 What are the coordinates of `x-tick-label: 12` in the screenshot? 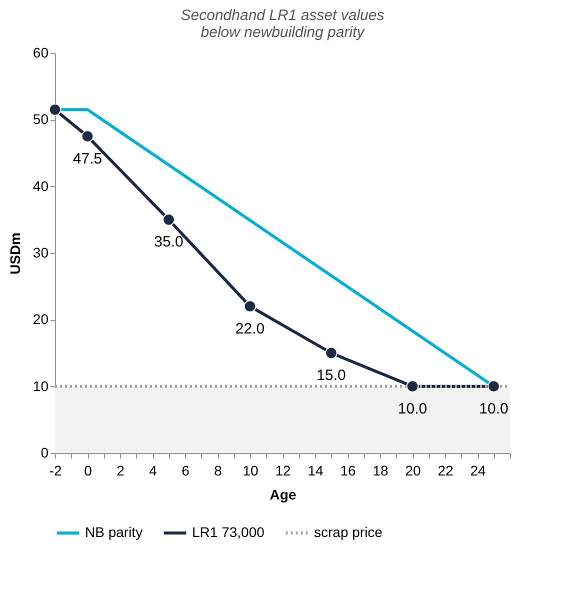 It's located at (283, 470).